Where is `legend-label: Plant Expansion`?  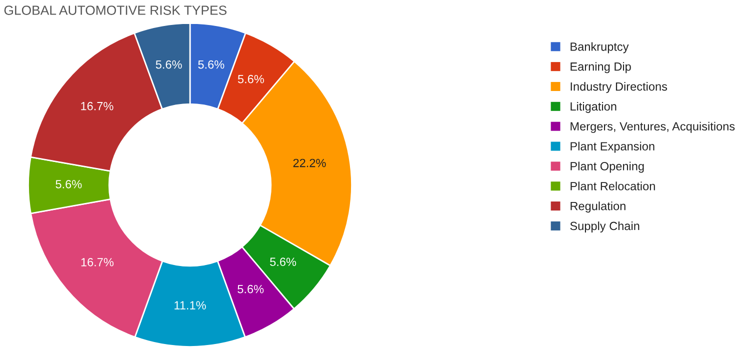 legend-label: Plant Expansion is located at coordinates (612, 147).